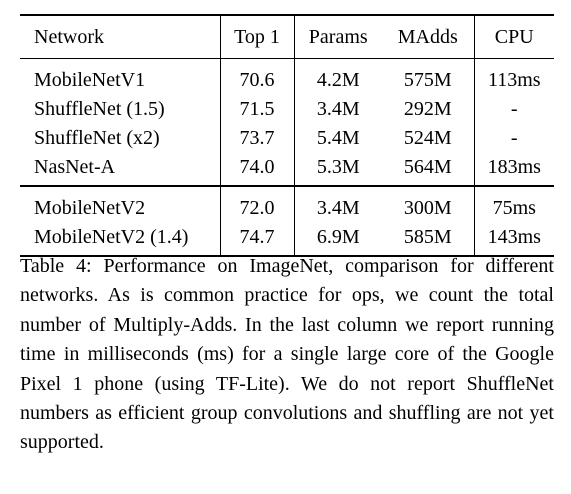 The height and width of the screenshot is (494, 571). I want to click on top1-cell: 72.0, so click(257, 203).